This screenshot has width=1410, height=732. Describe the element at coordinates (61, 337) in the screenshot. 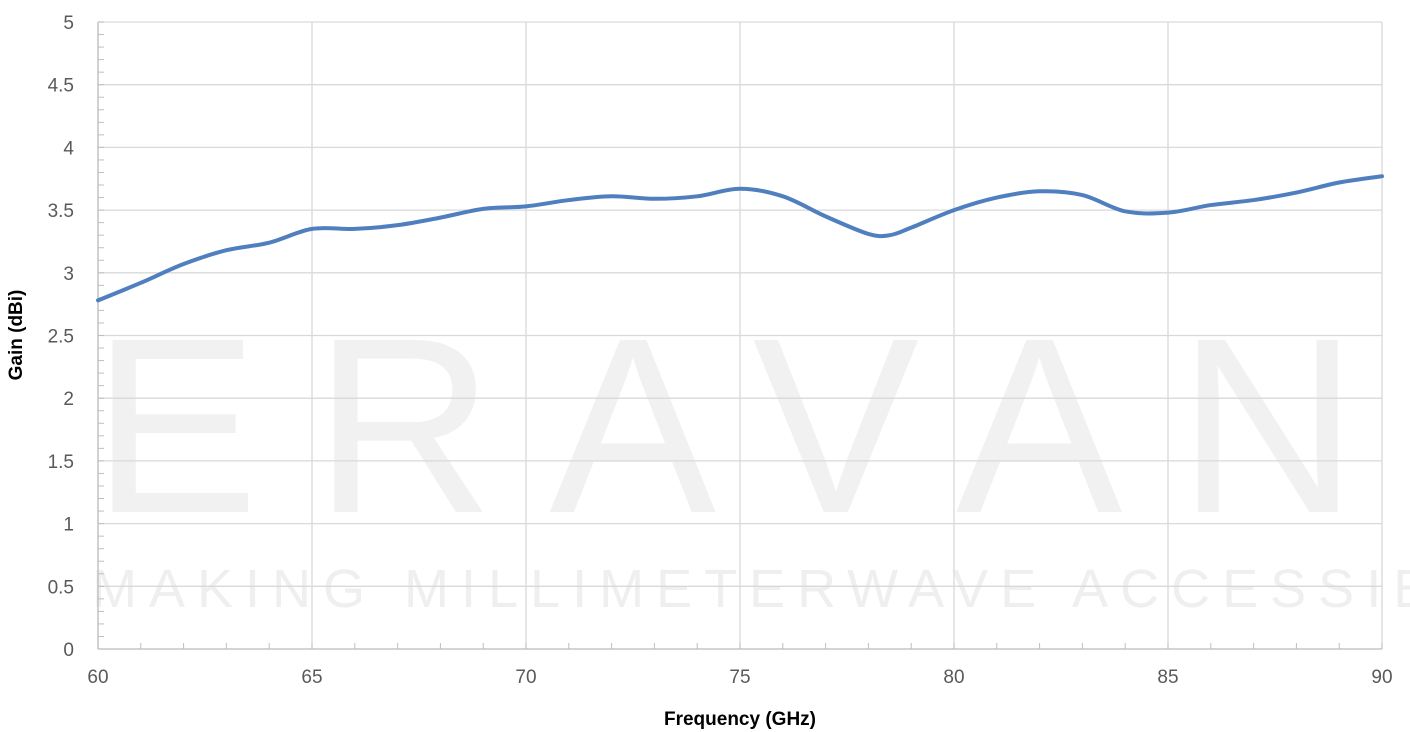

I see `y-tick-label: 2.5` at that location.